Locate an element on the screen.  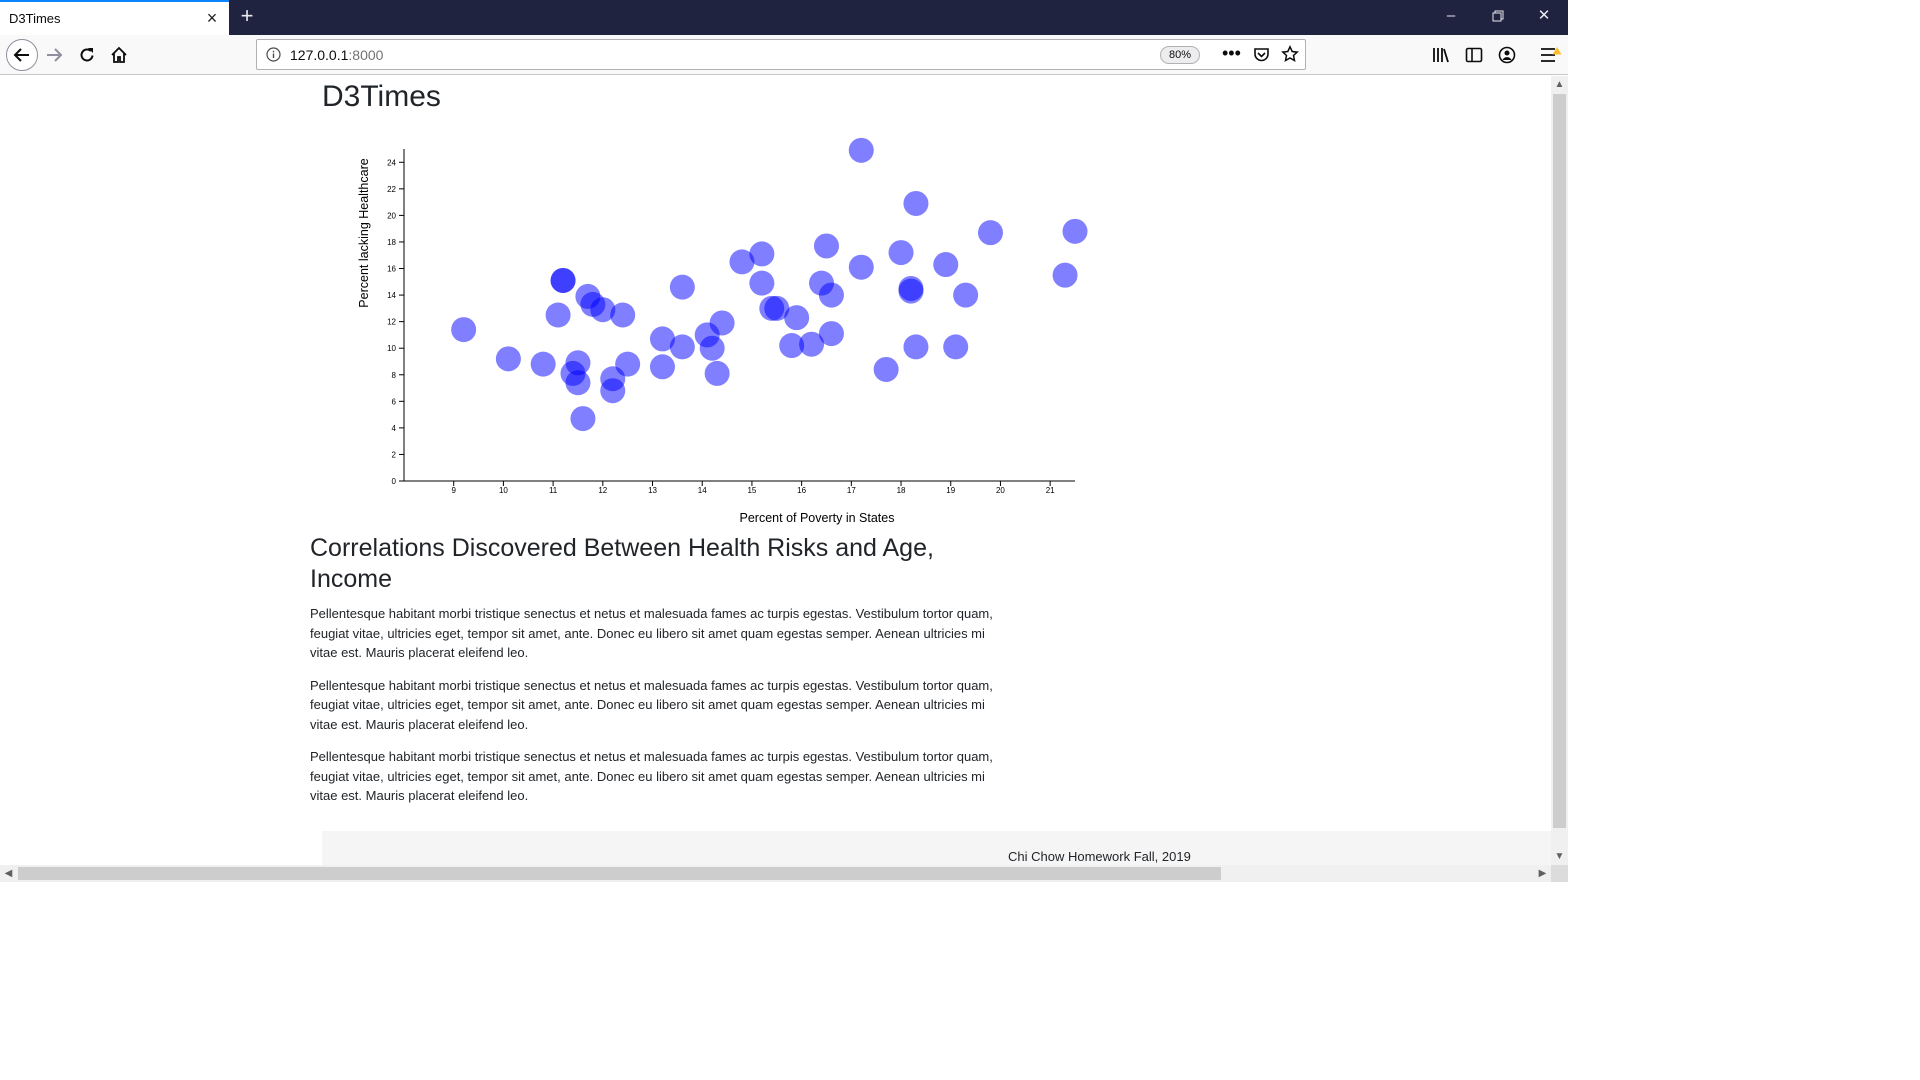
url-bar: 127.0.0.1:8000 80% ••• is located at coordinates (781, 54).